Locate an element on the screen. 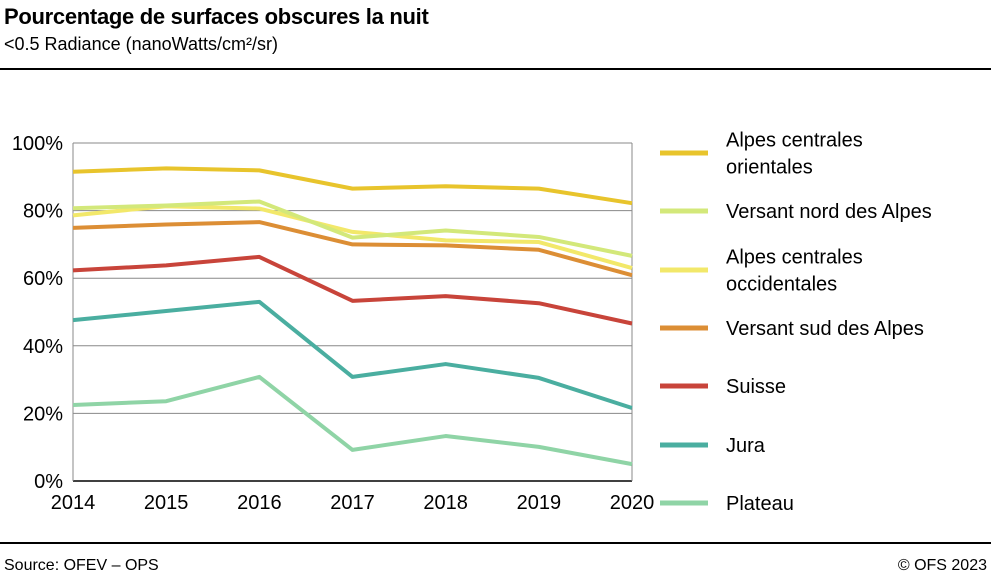 The image size is (991, 580). chart-title: Pourcentage de surfaces obscures la nuit is located at coordinates (216, 16).